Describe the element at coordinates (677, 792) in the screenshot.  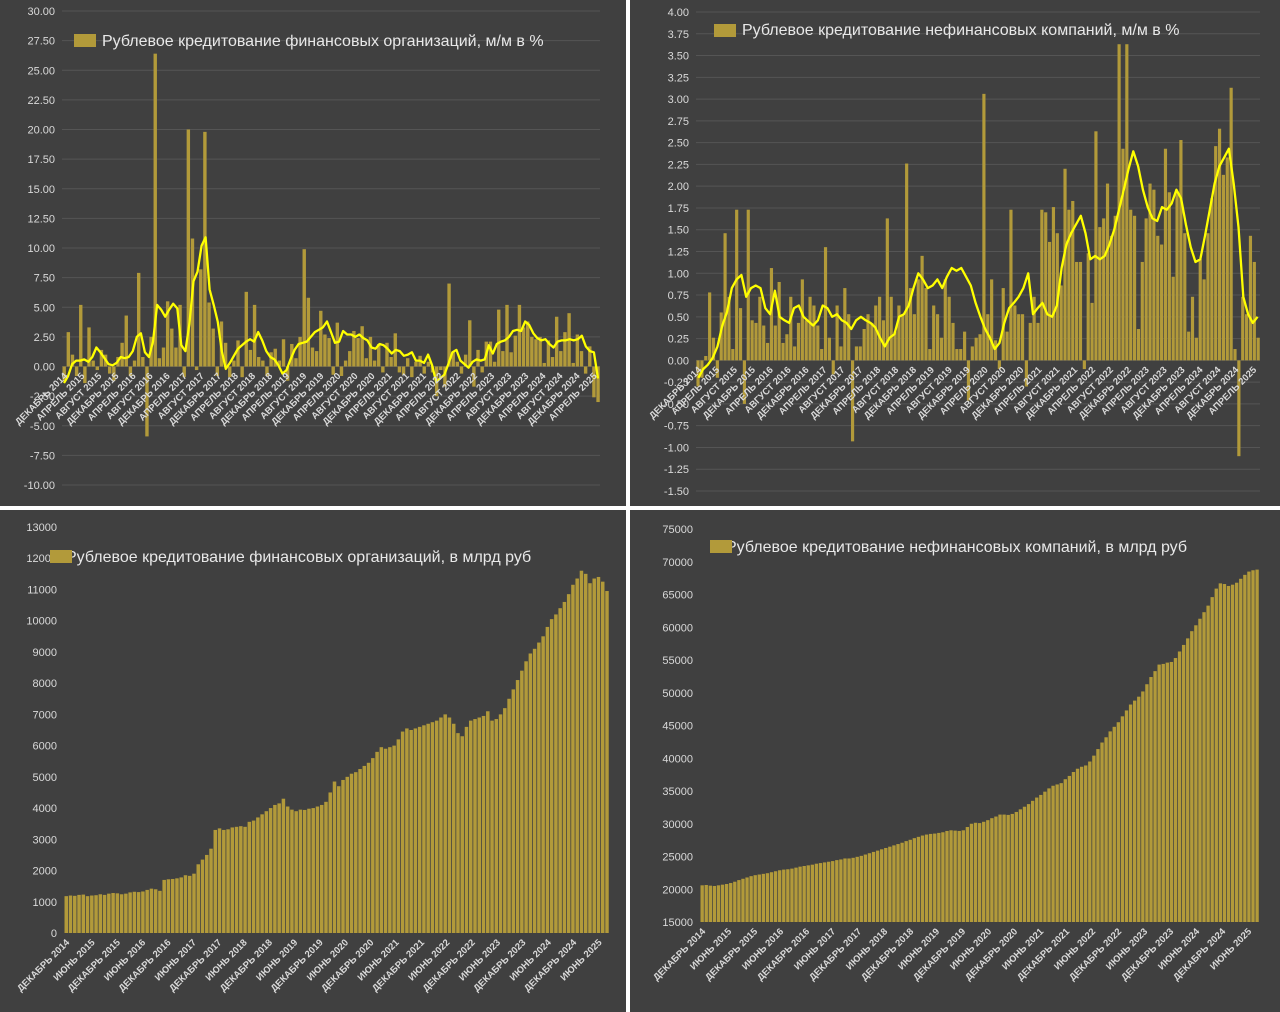
I see `y-tick-label: 35000` at that location.